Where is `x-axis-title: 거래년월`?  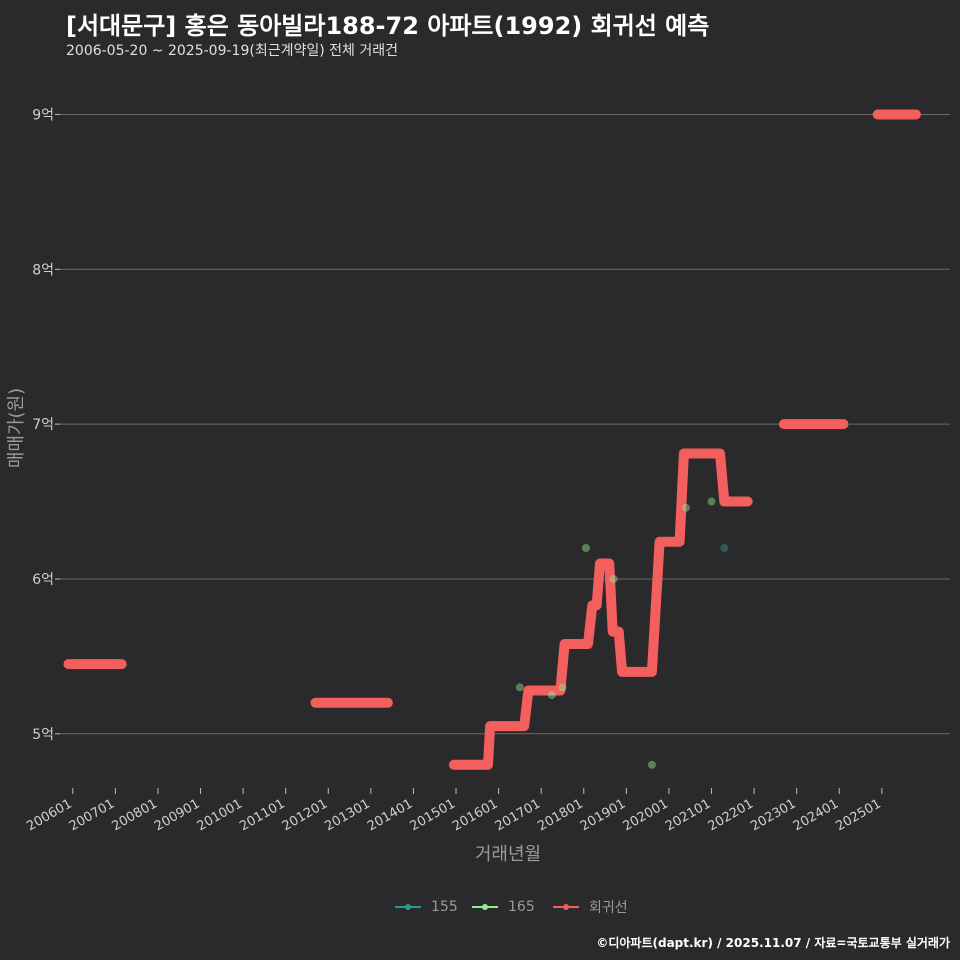
x-axis-title: 거래년월 is located at coordinates (508, 854).